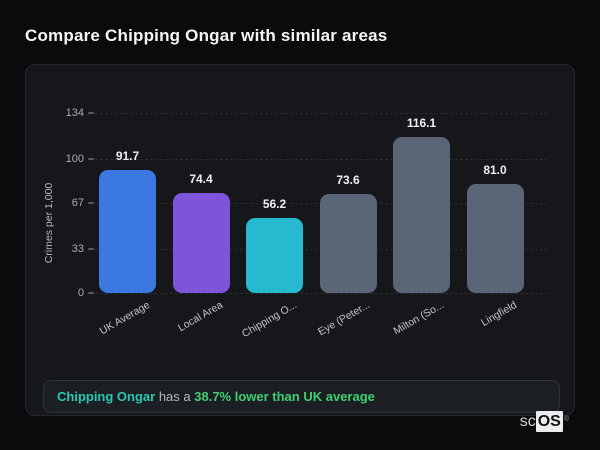  Describe the element at coordinates (495, 170) in the screenshot. I see `bar-value-label: 81.0` at that location.